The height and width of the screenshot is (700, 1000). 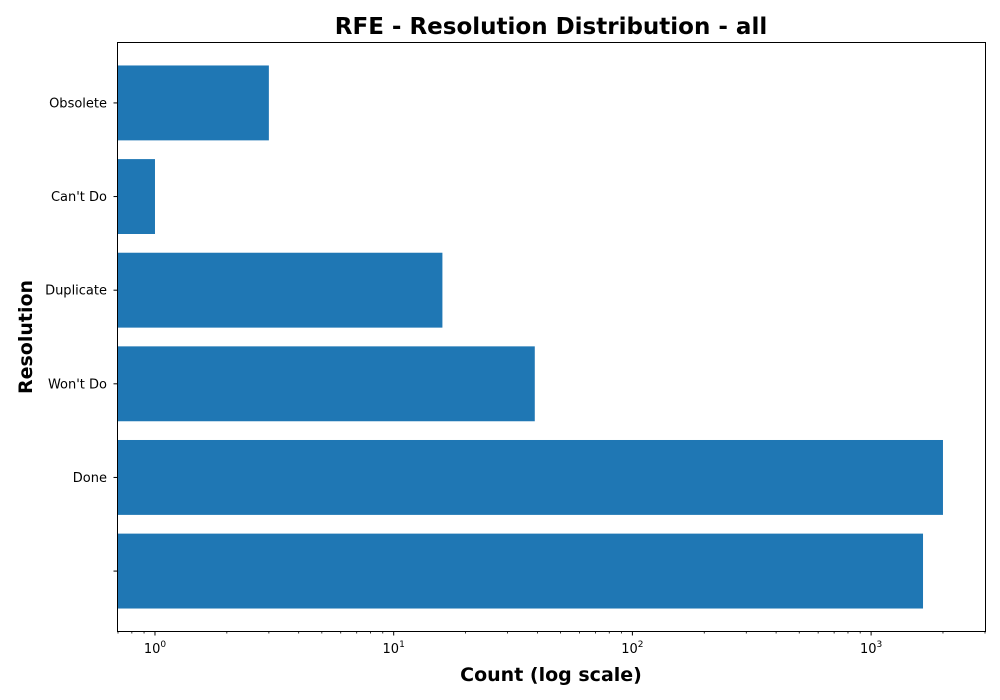 I want to click on bar-can-t-do, so click(x=136, y=196).